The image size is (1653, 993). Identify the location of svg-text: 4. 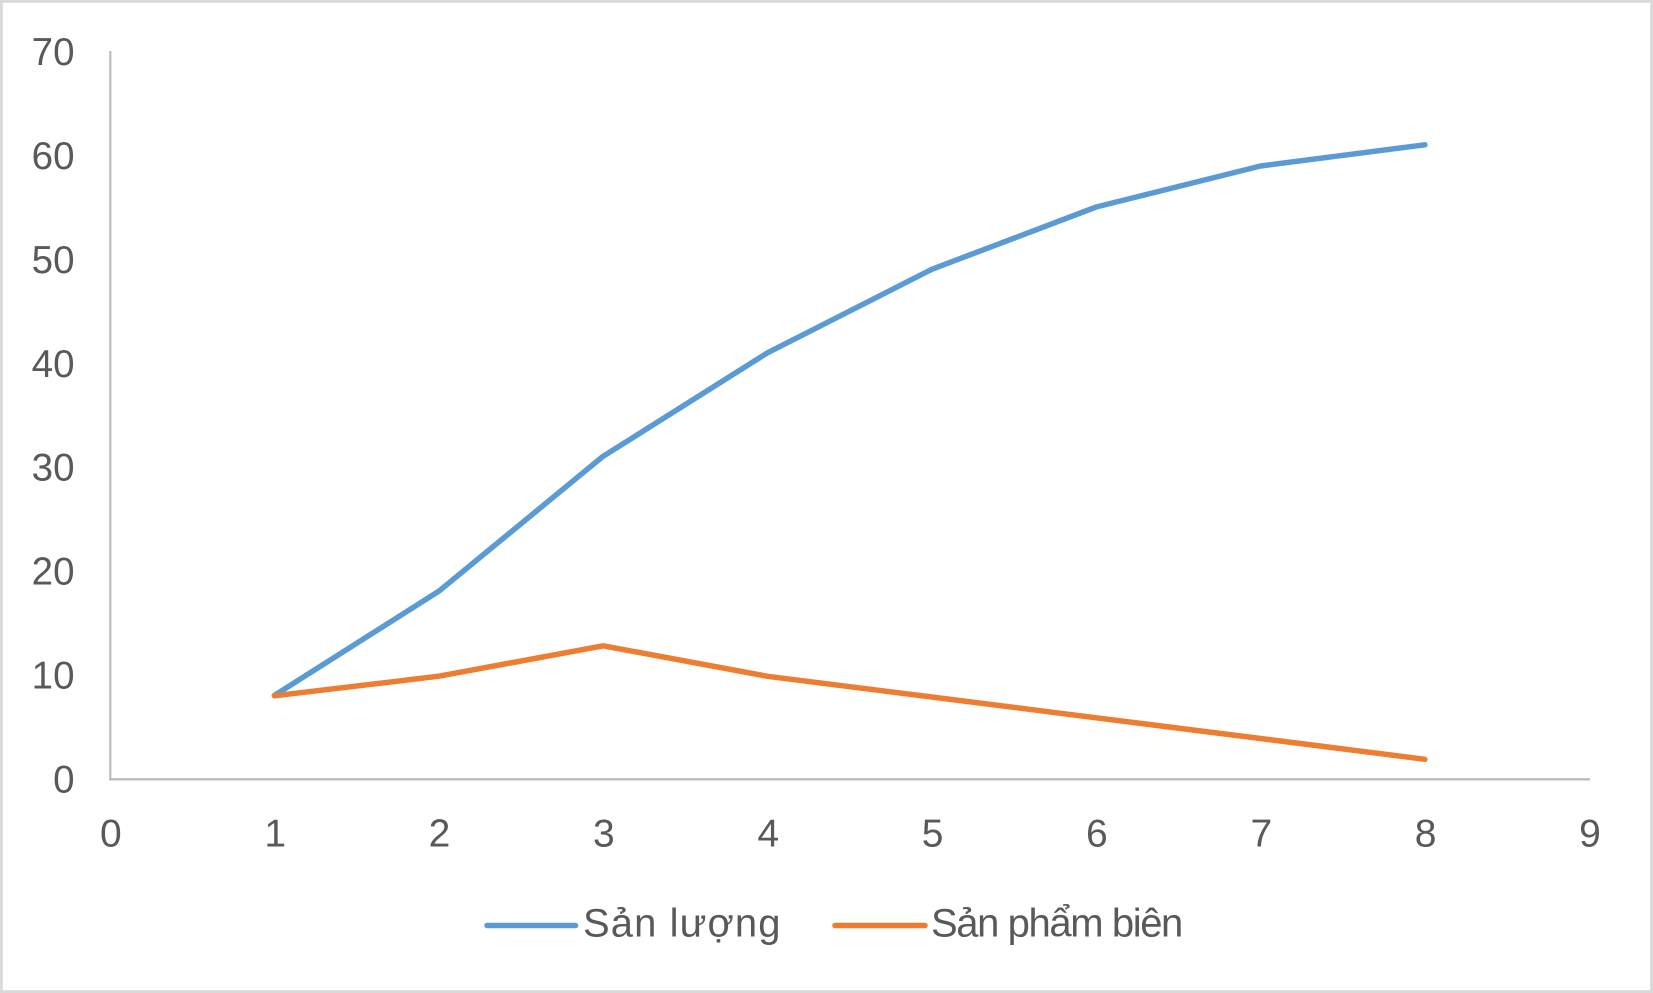
(768, 834).